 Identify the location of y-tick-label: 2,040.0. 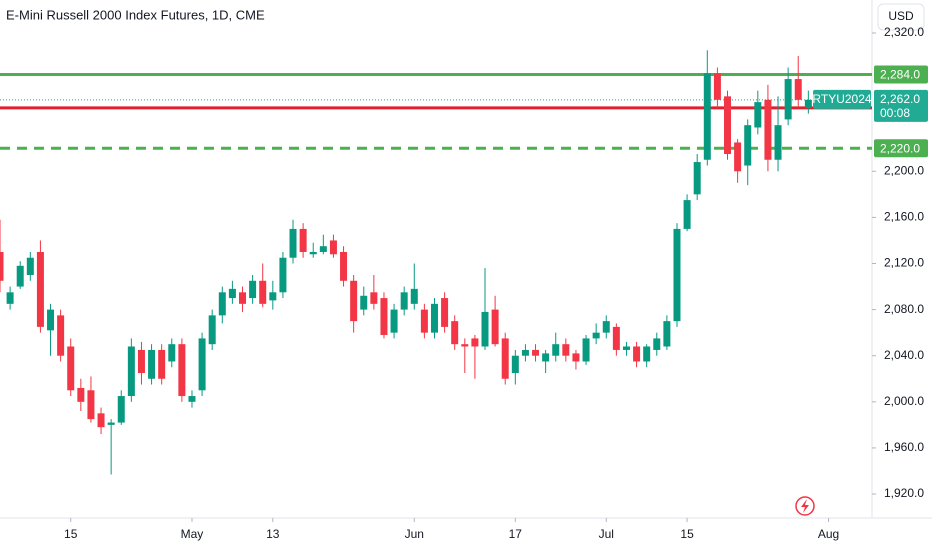
(904, 355).